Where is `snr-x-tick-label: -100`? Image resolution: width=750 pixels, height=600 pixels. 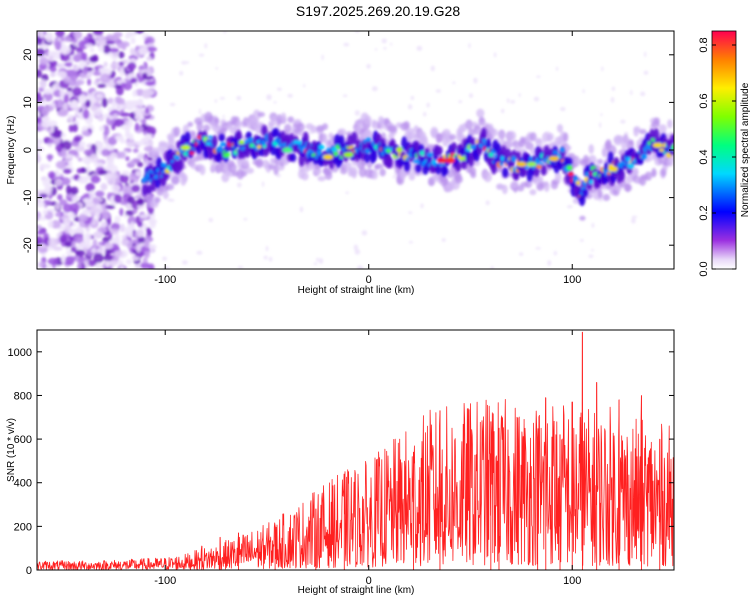 snr-x-tick-label: -100 is located at coordinates (165, 581).